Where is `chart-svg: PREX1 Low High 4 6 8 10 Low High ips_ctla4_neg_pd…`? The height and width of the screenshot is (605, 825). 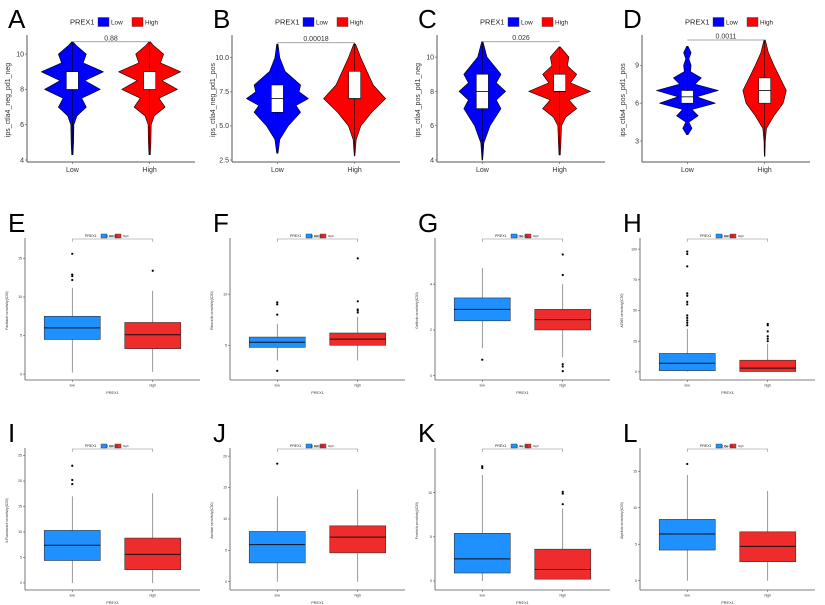 chart-svg: PREX1 Low High 4 6 8 10 Low High ips_ctla4_neg_pd… is located at coordinates (100, 95).